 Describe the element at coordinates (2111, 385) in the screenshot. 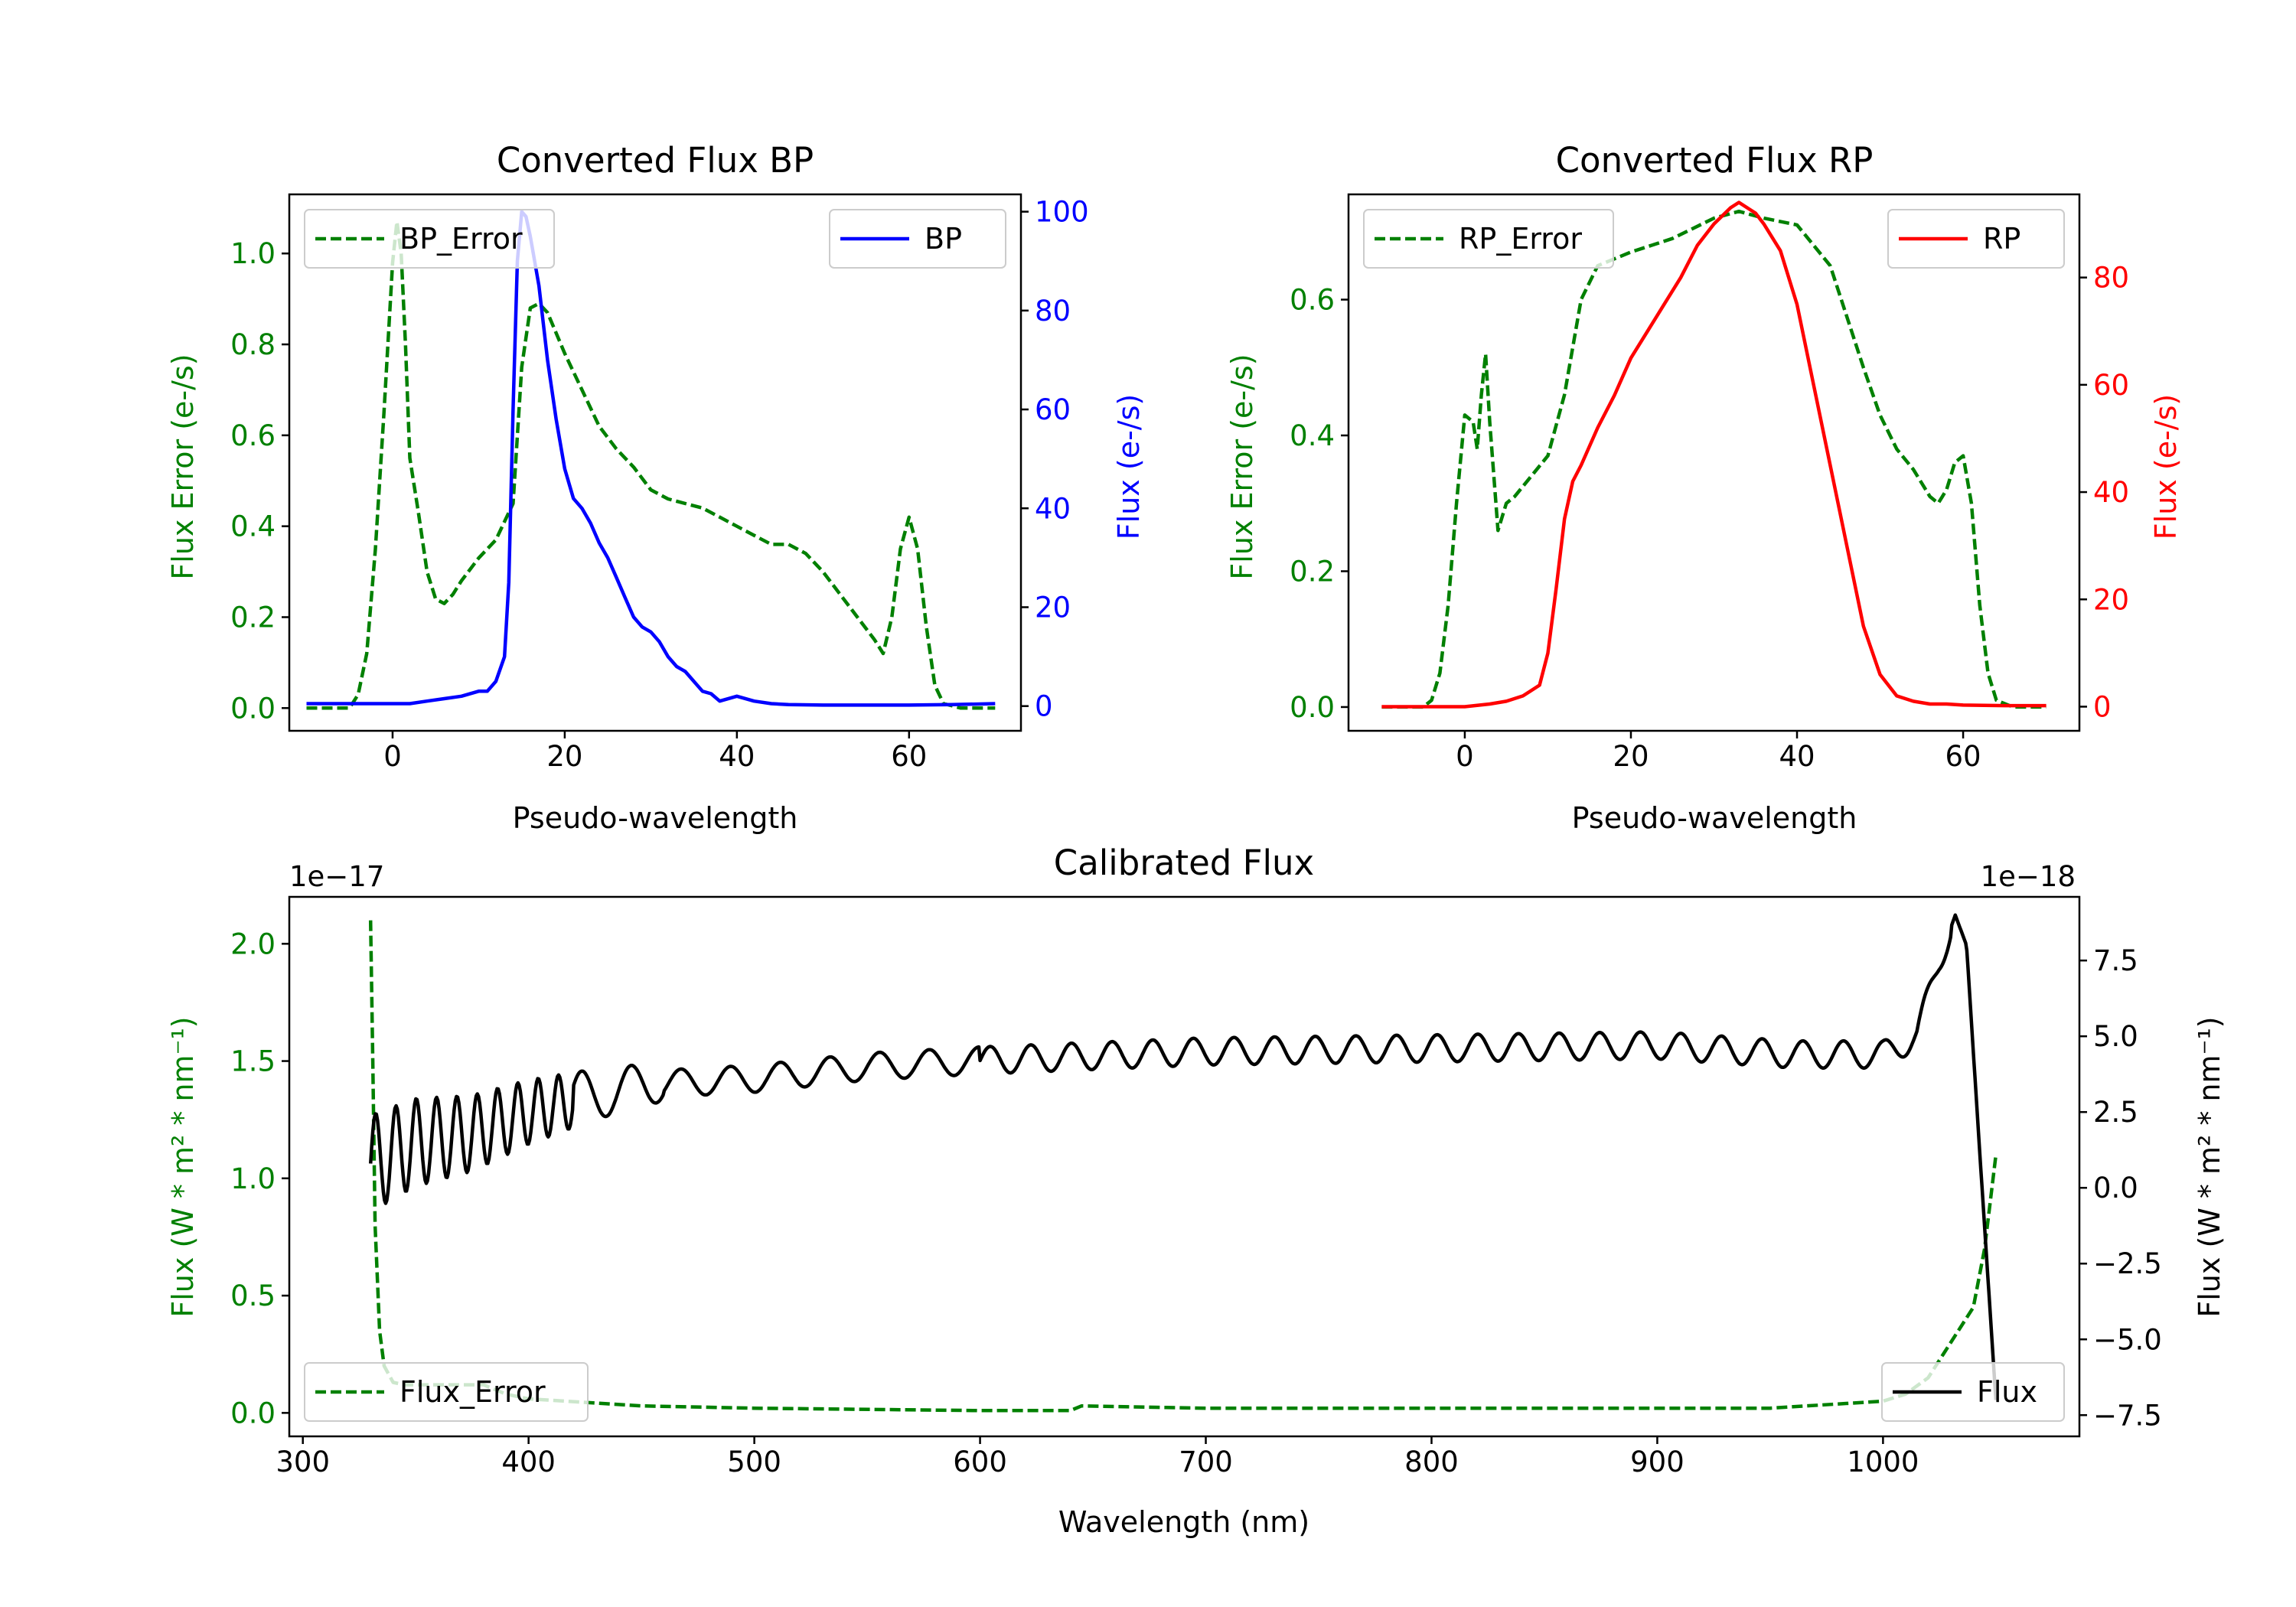

I see `rp-ytick-right-label: 60` at that location.